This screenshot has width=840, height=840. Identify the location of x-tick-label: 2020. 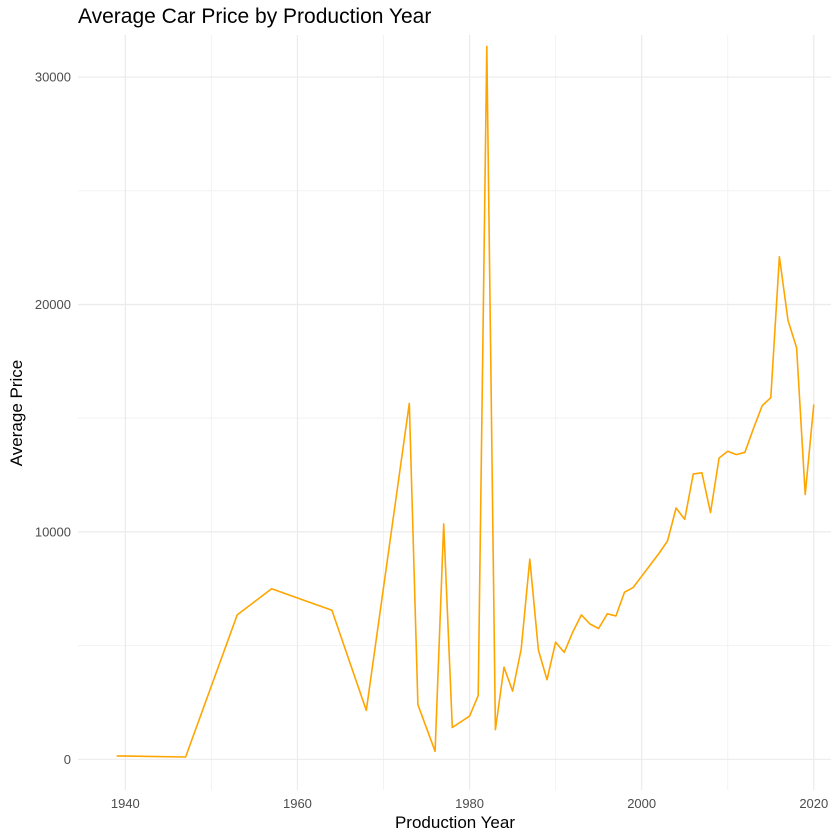
(813, 803).